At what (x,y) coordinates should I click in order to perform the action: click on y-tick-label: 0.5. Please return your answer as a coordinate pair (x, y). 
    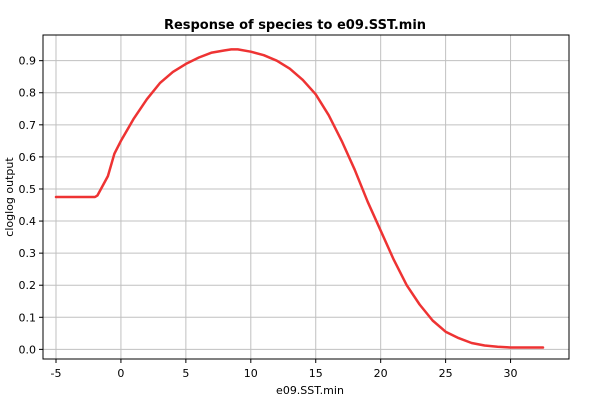
    Looking at the image, I should click on (28, 189).